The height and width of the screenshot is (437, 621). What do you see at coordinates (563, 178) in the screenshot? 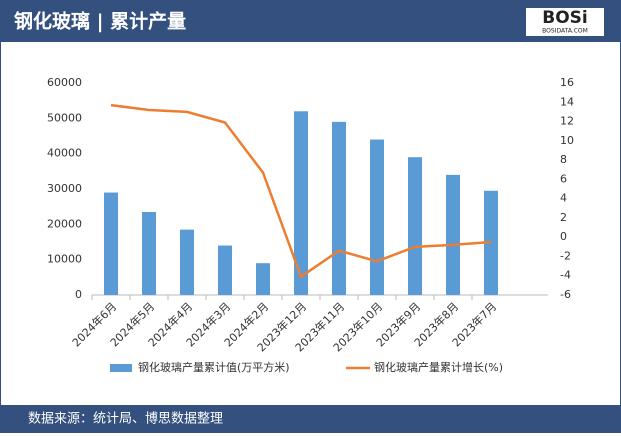
I see `y2-tick-label: 6` at bounding box center [563, 178].